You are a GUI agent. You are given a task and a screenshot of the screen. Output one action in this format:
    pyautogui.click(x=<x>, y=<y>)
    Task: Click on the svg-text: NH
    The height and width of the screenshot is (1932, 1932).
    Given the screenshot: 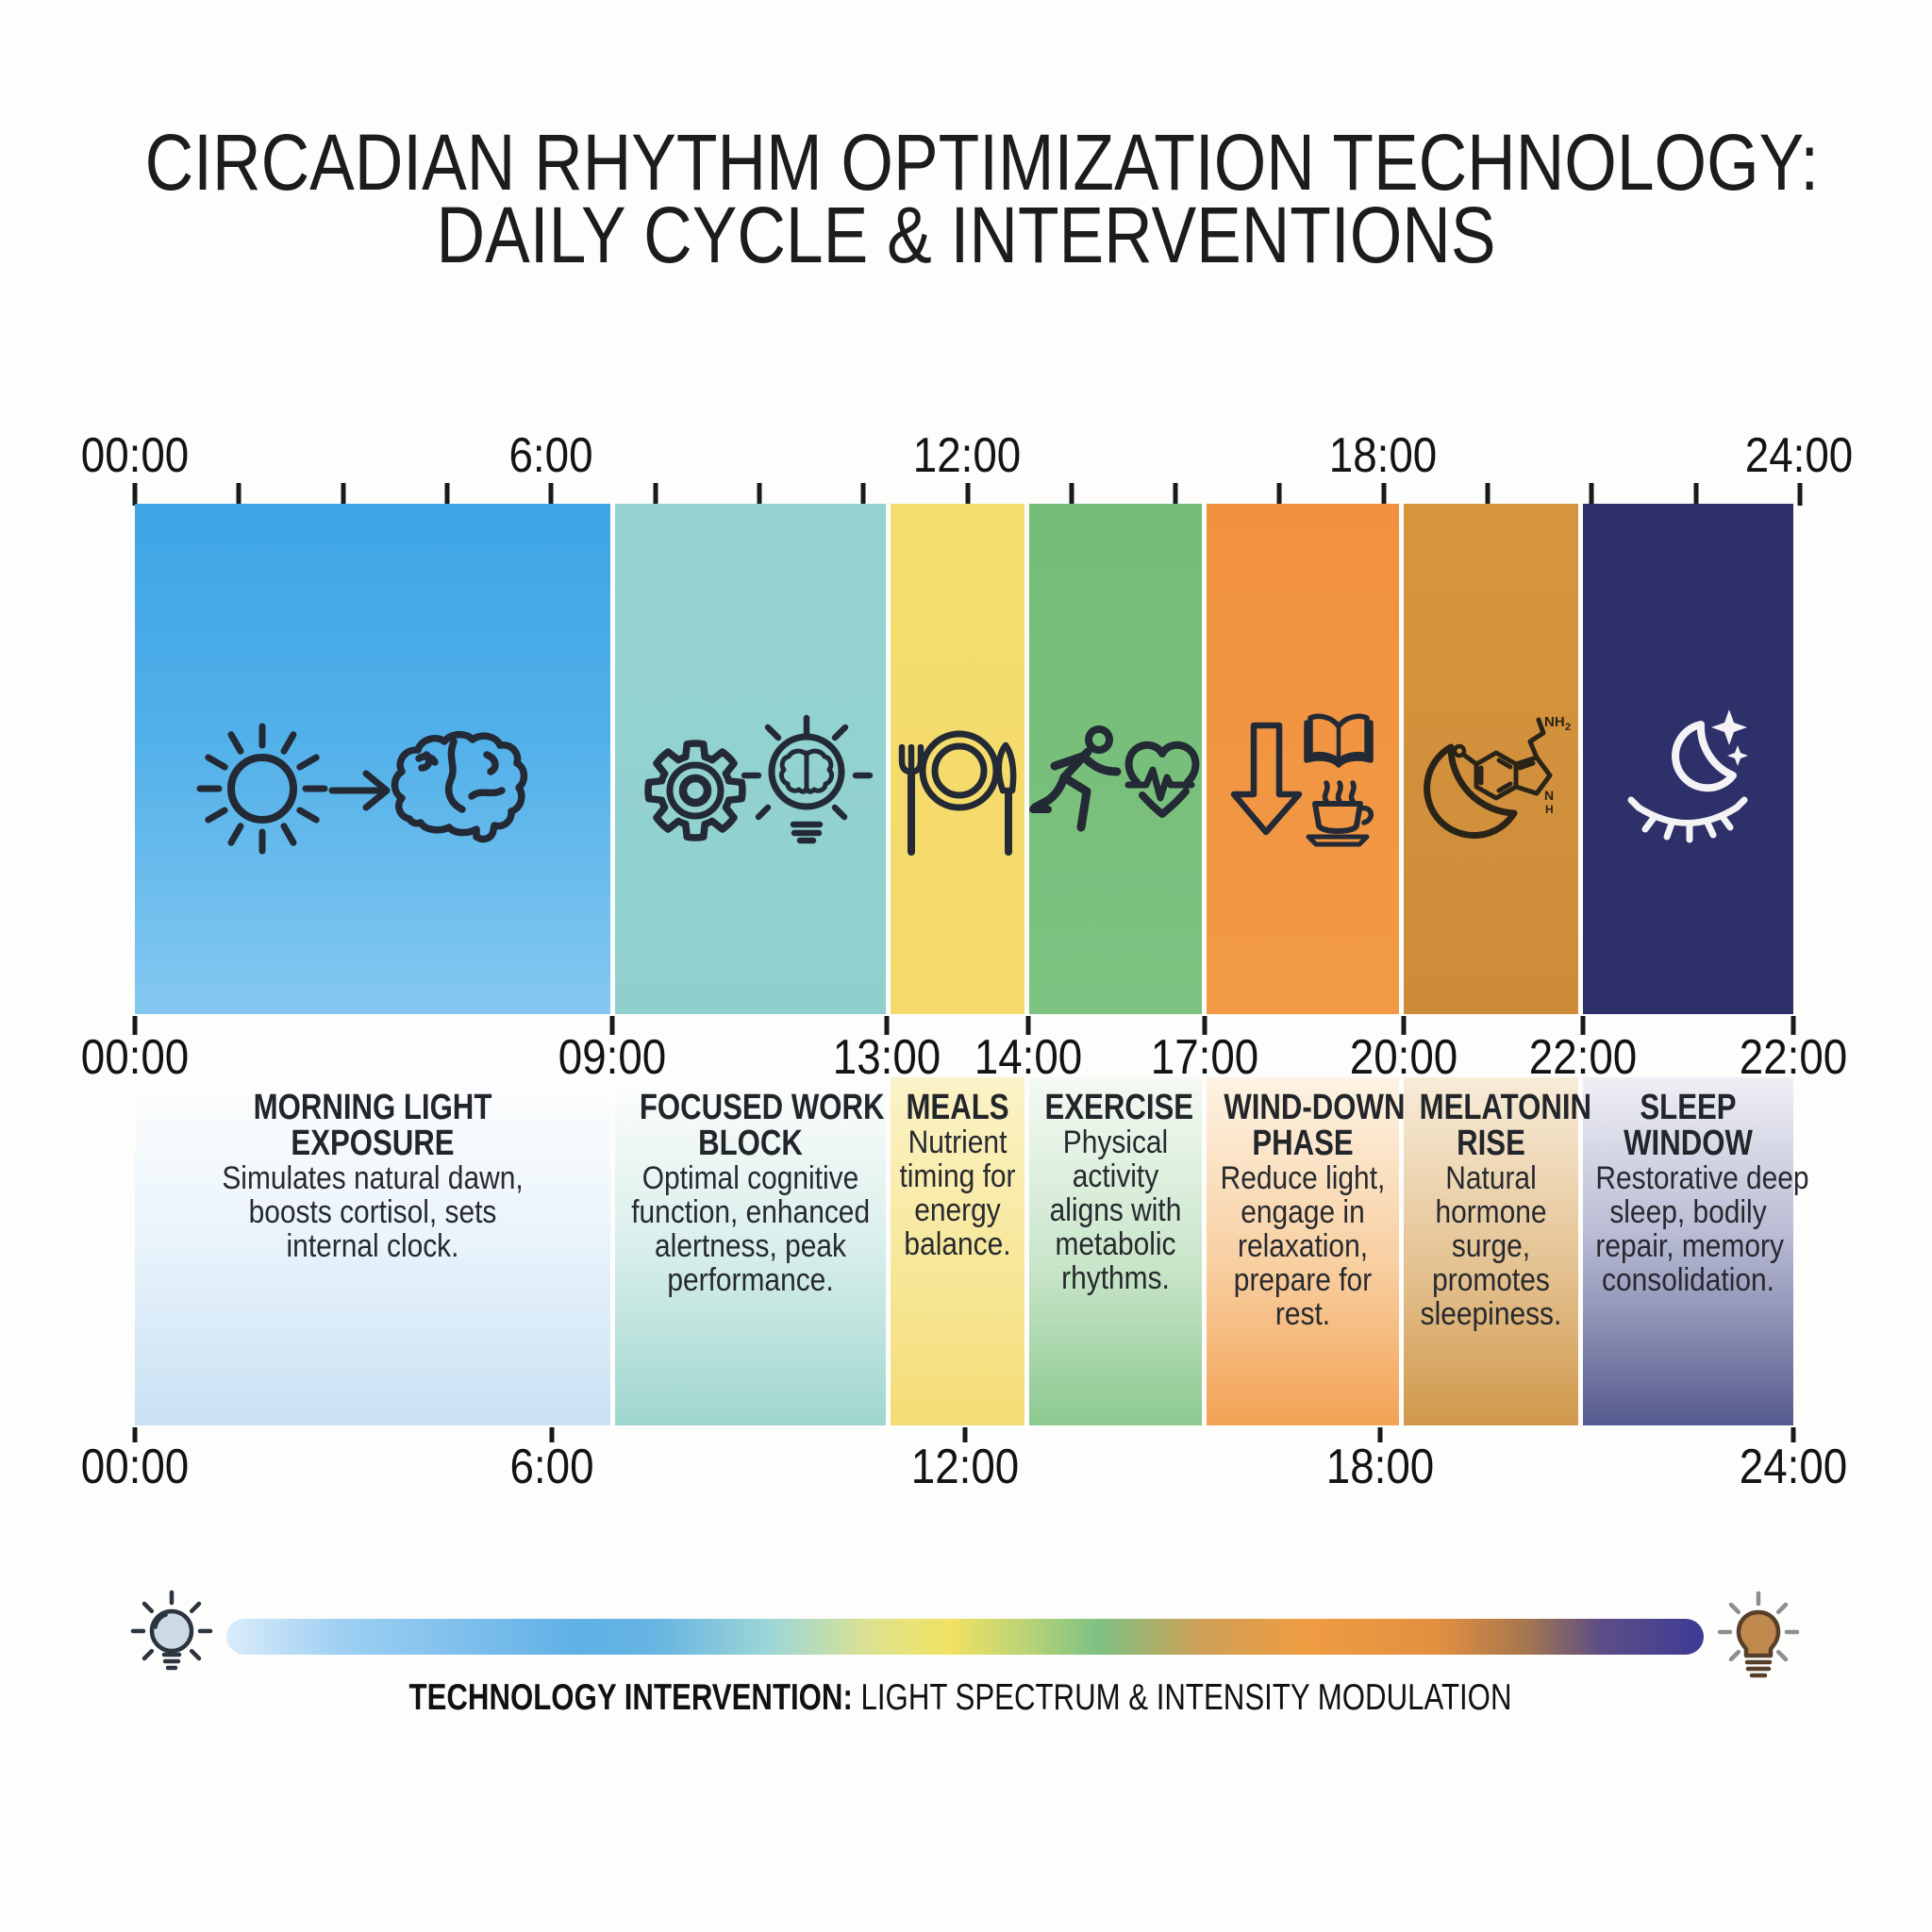 What is the action you would take?
    pyautogui.click(x=1554, y=722)
    